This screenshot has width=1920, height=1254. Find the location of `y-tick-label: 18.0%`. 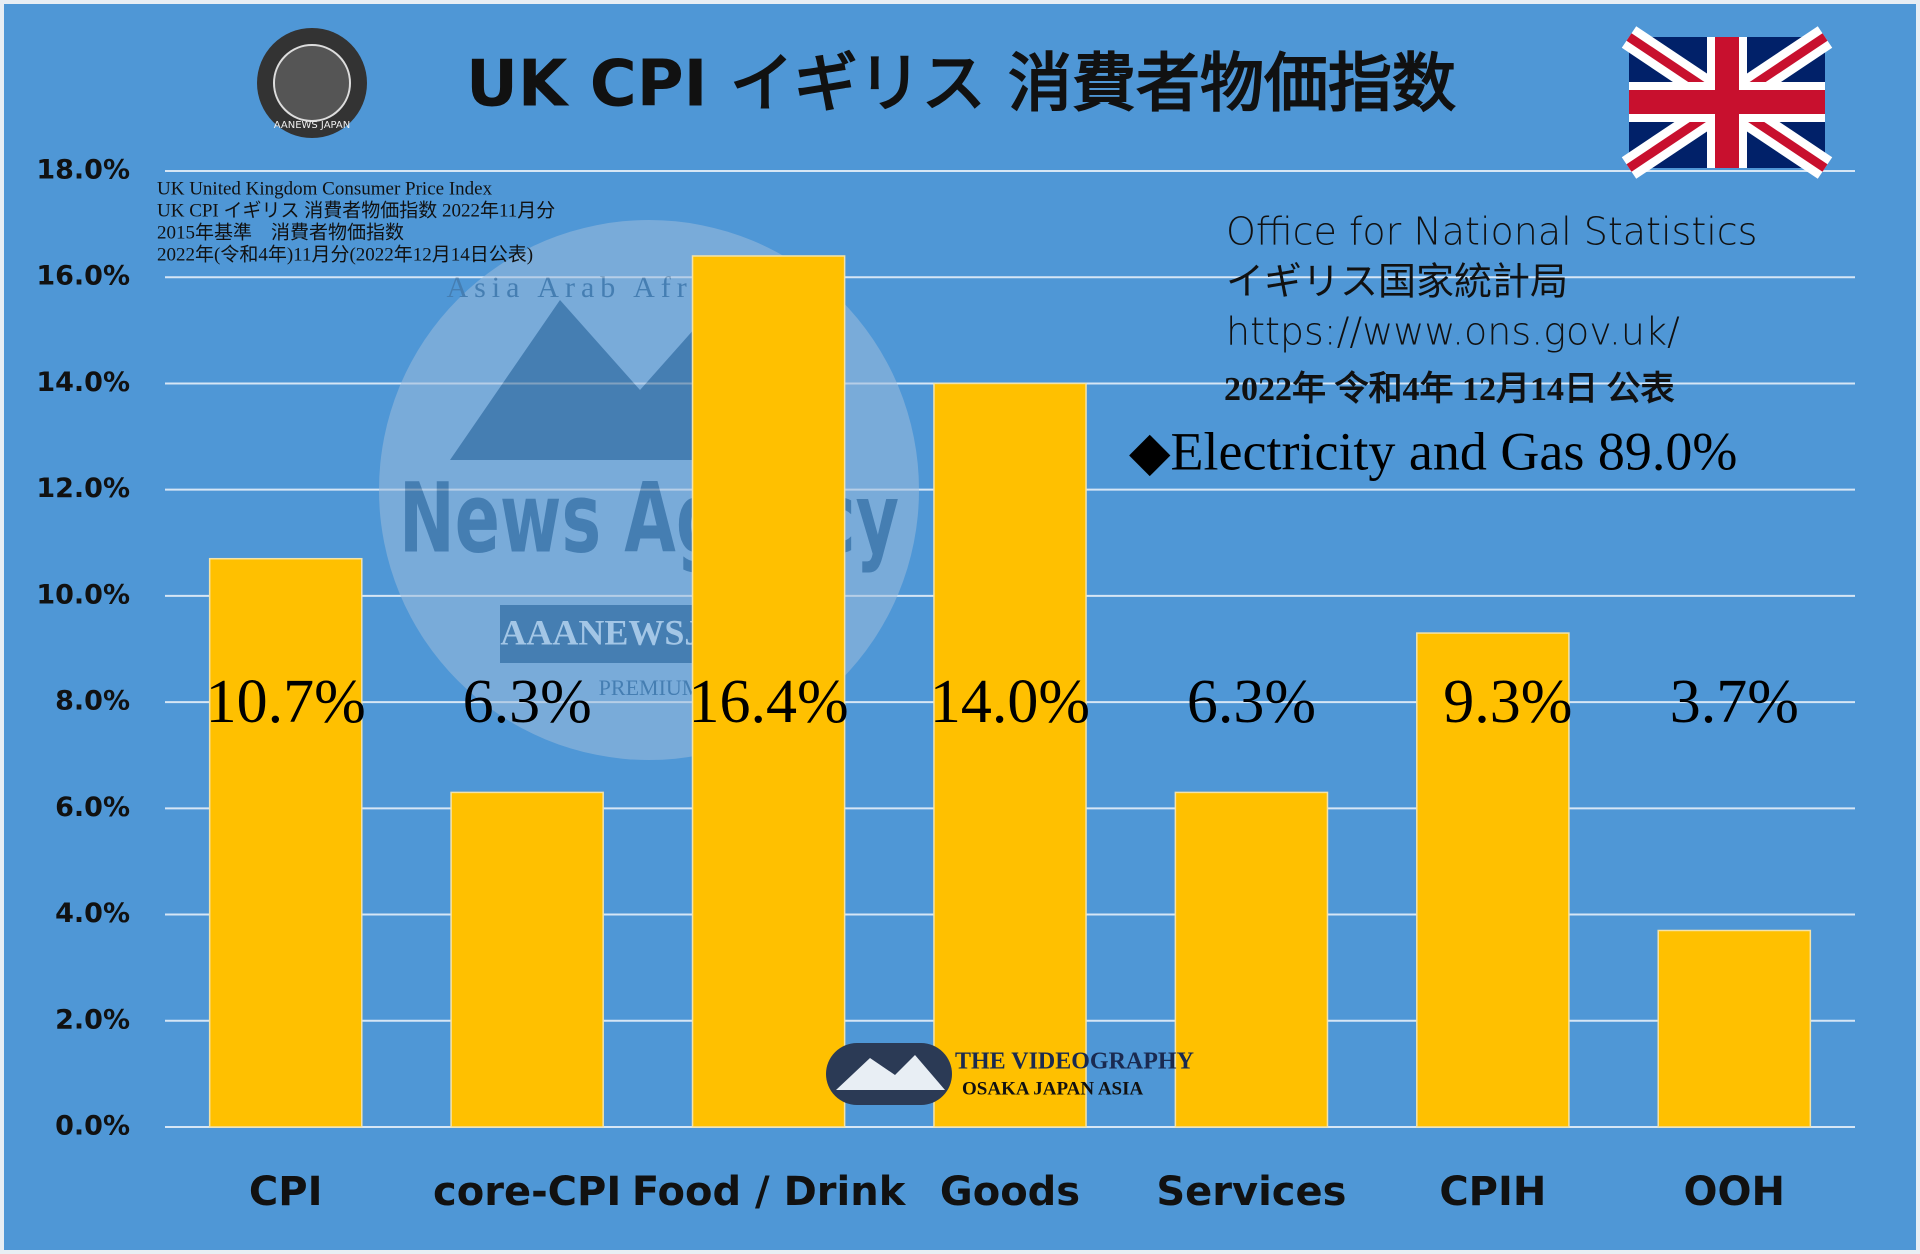

y-tick-label: 18.0% is located at coordinates (83, 170).